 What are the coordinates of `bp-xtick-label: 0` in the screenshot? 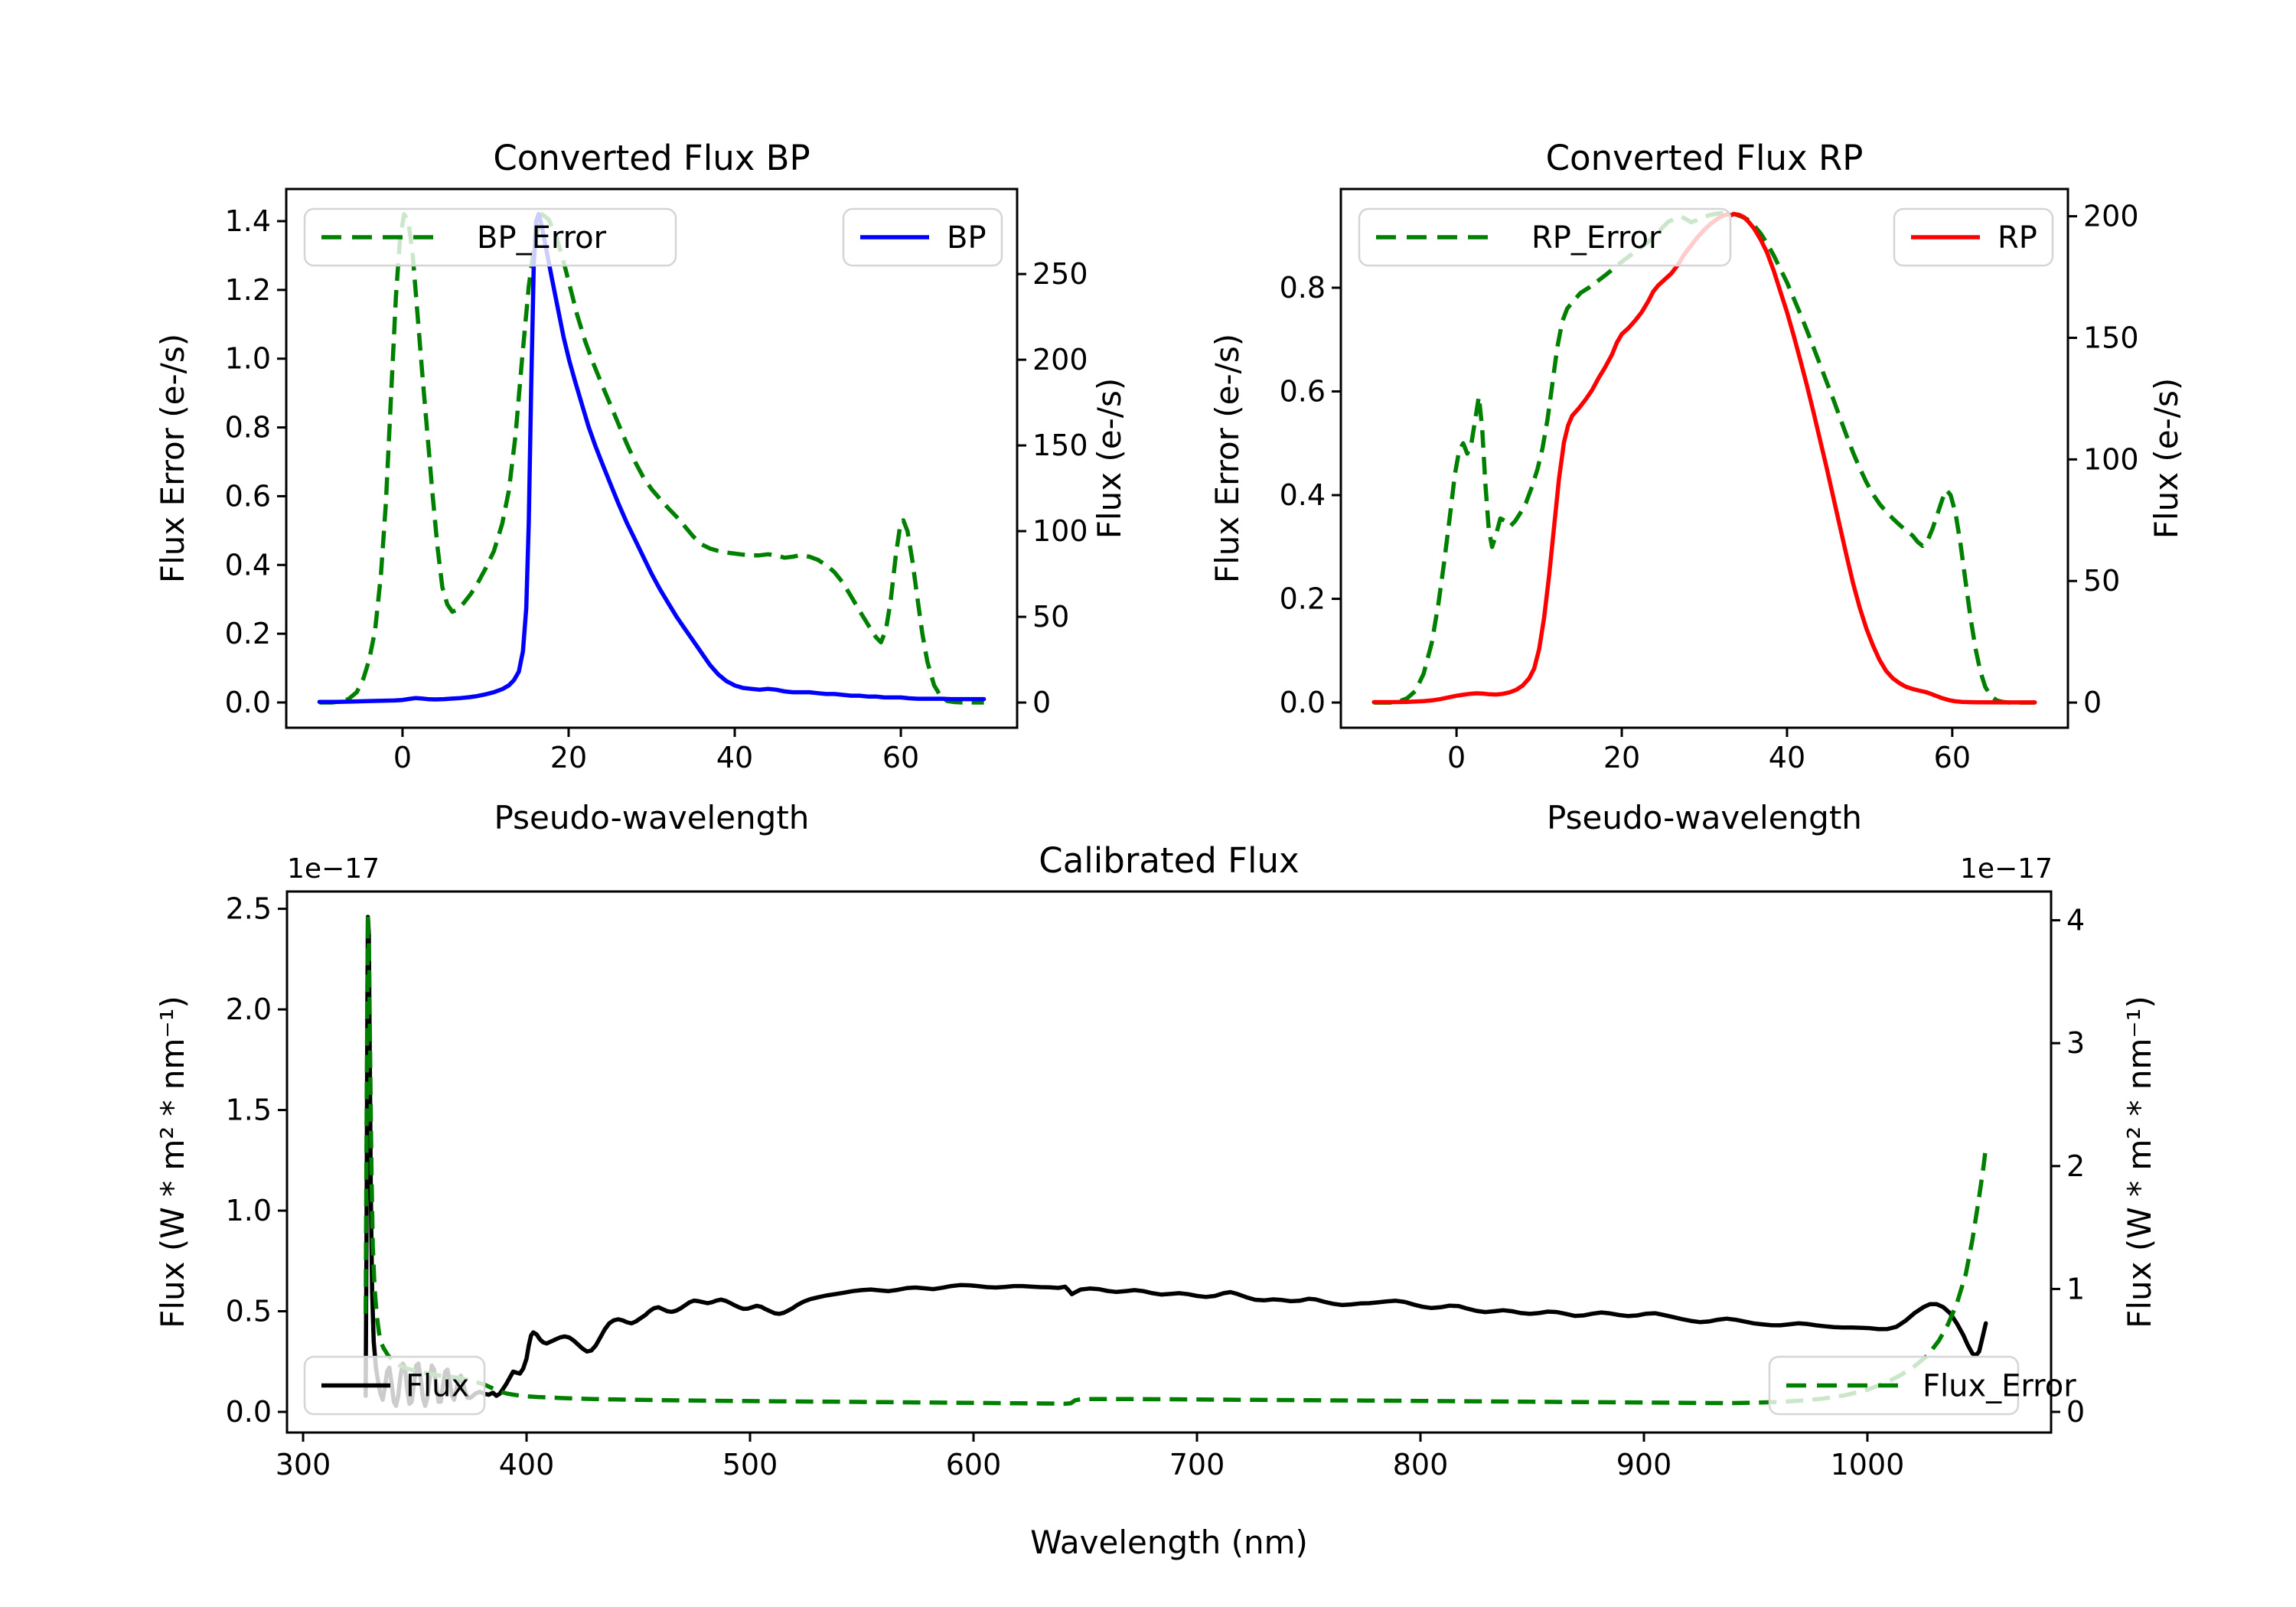 It's located at (402, 757).